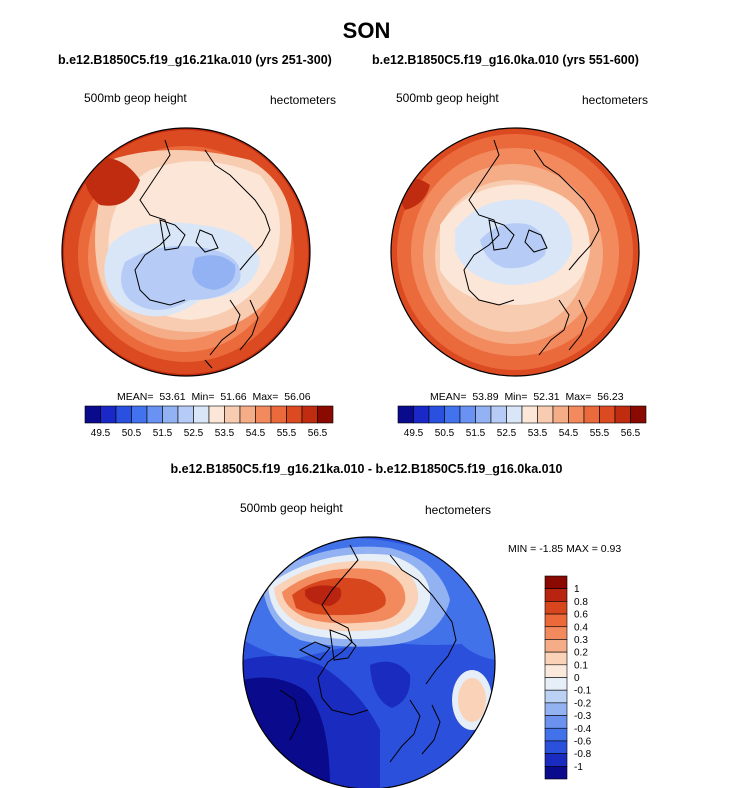  I want to click on panel2-units-label: hectometers, so click(615, 100).